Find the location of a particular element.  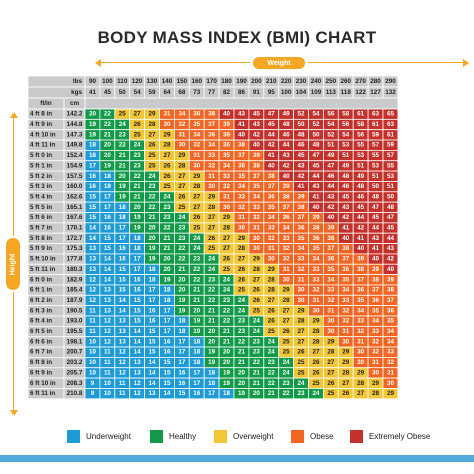

height-axis-arrow-bottom is located at coordinates (14, 413).